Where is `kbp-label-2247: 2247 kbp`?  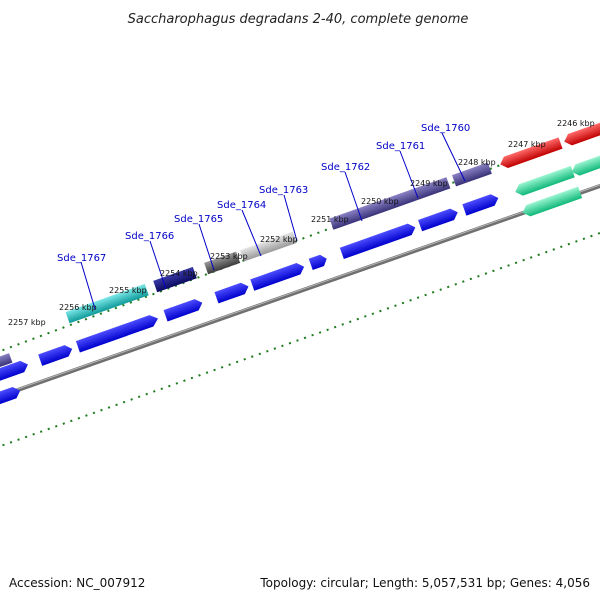 kbp-label-2247: 2247 kbp is located at coordinates (527, 144).